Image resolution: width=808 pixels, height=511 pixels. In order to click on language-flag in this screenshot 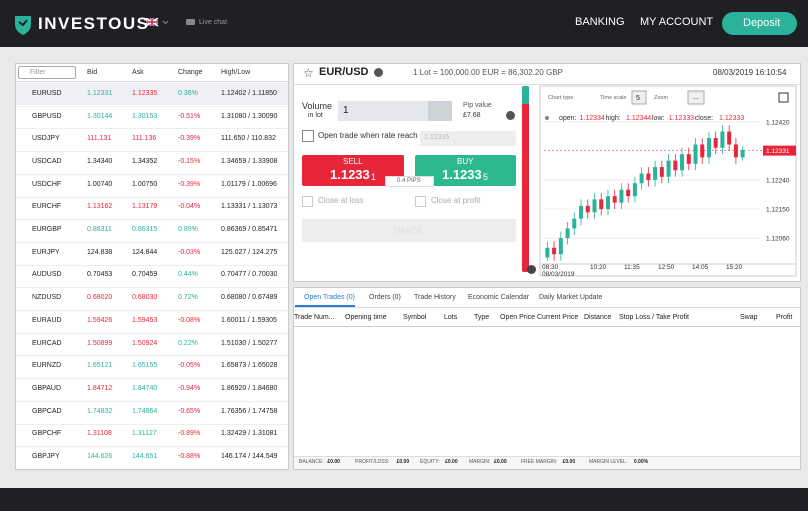, I will do `click(158, 23)`.